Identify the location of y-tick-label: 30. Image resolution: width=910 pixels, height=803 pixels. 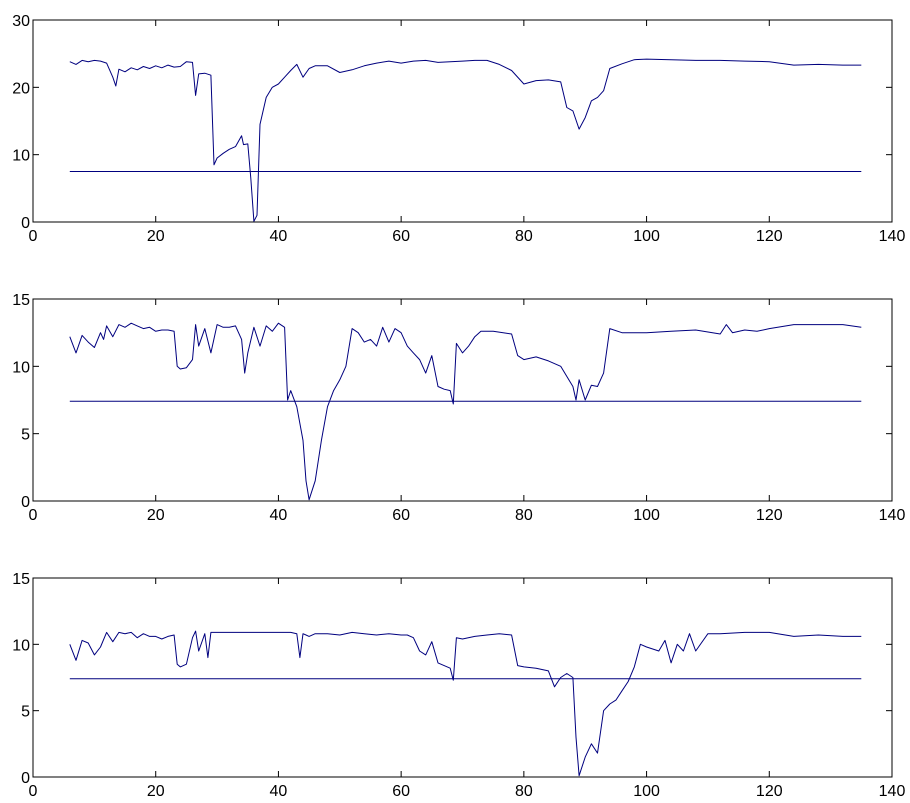
(21, 21).